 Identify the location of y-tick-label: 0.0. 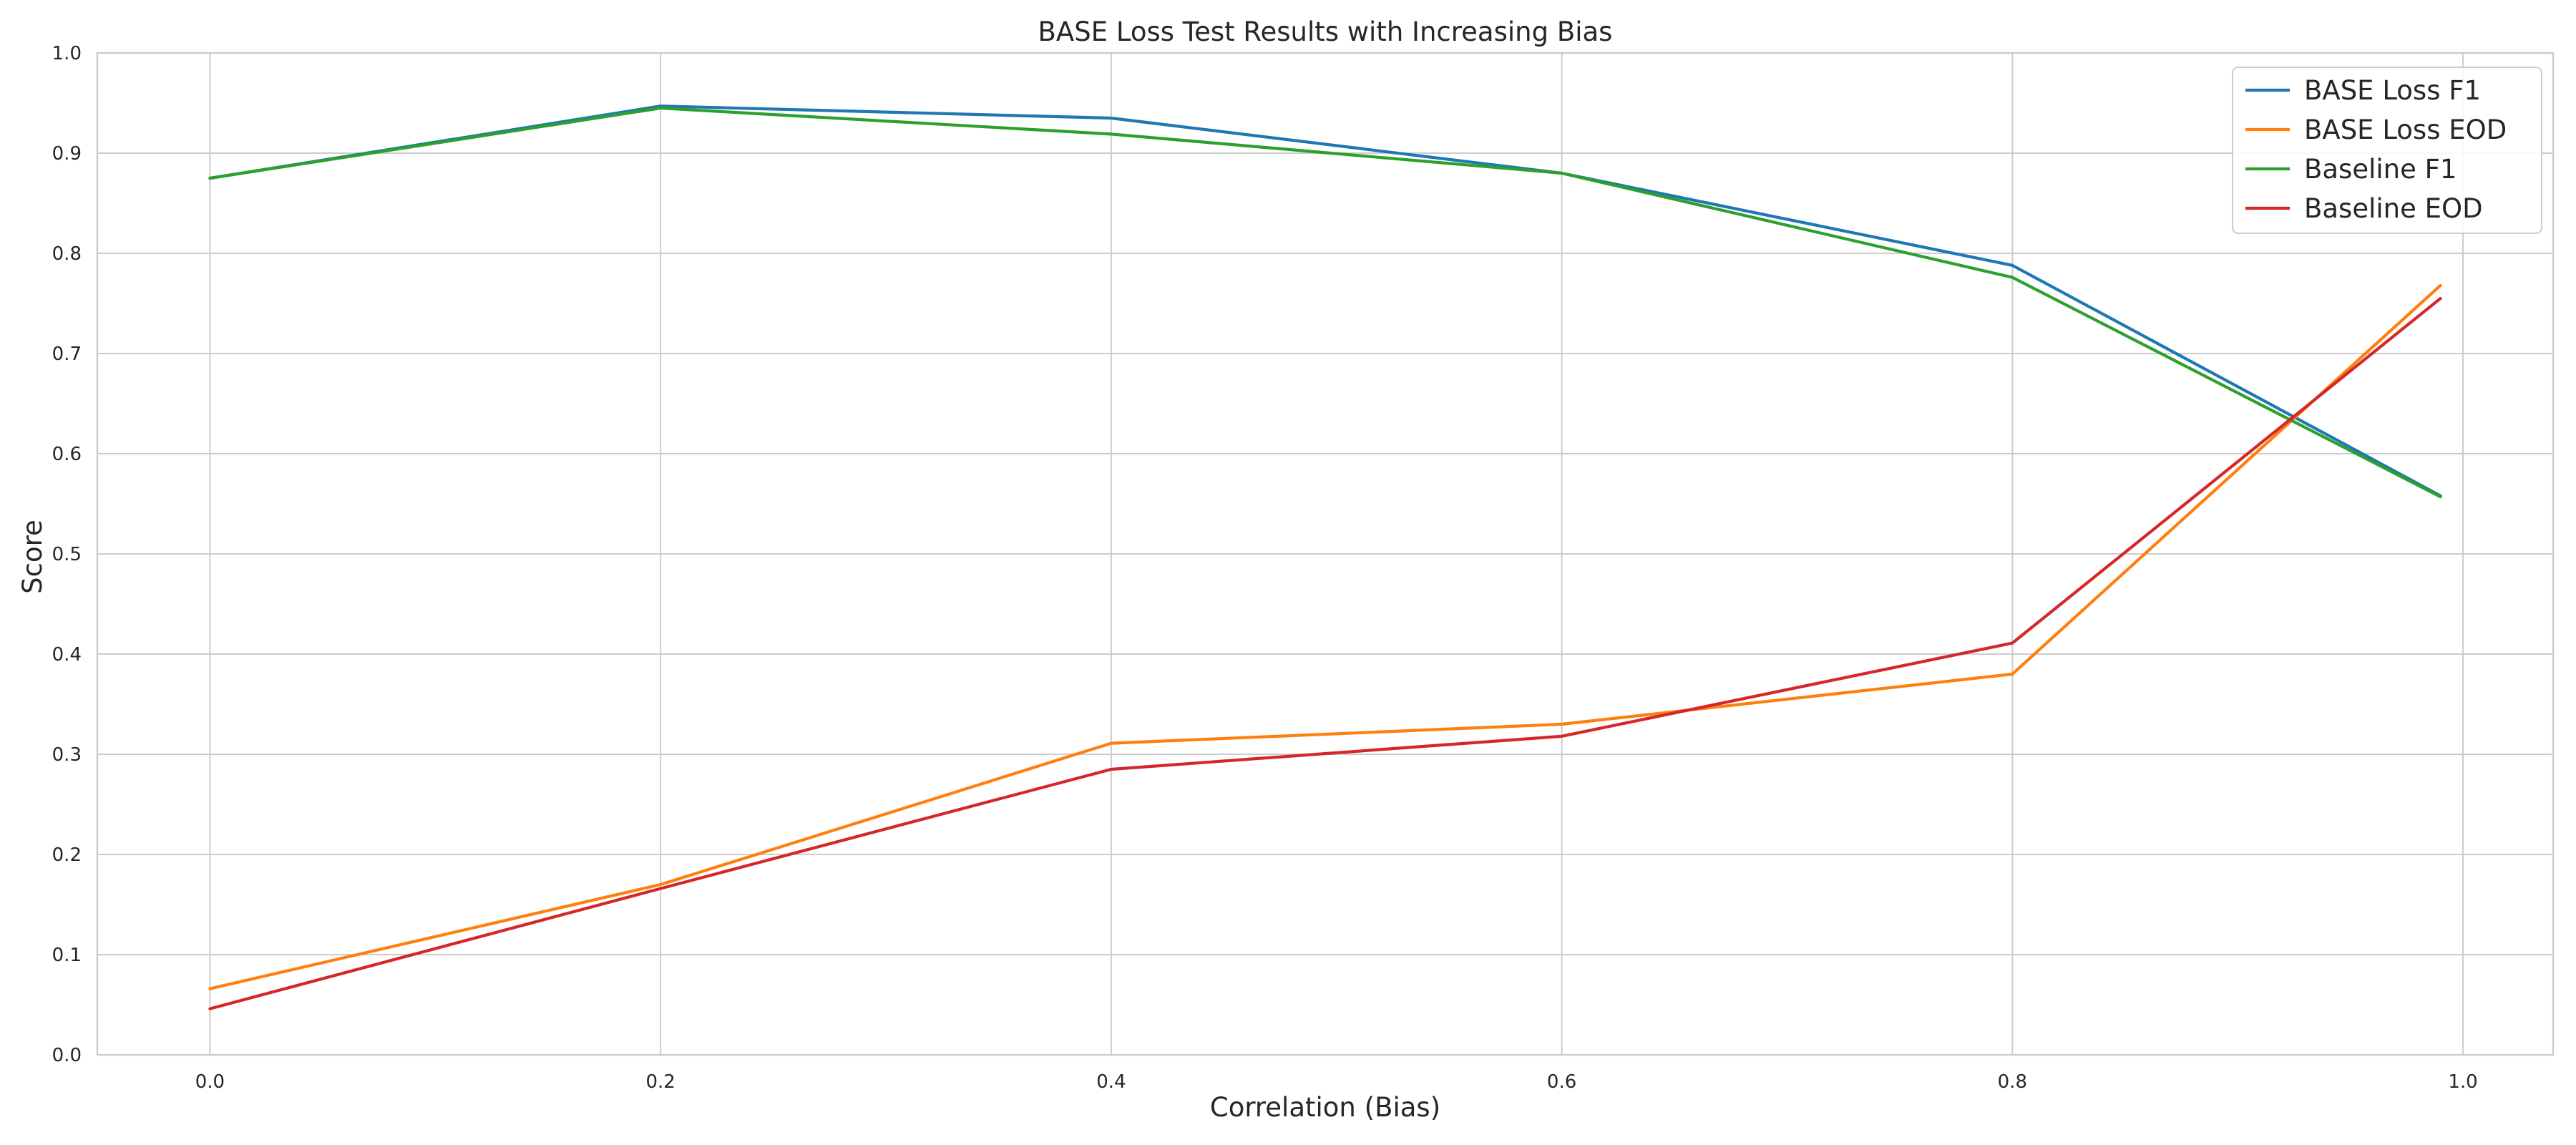
(67, 1055).